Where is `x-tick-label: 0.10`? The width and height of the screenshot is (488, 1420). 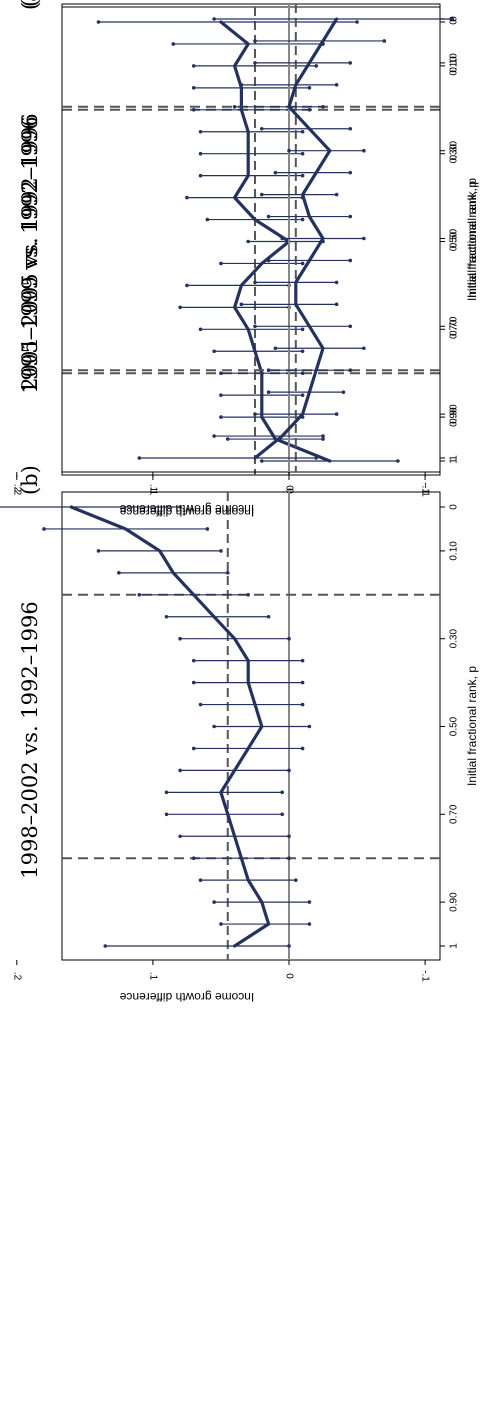 x-tick-label: 0.10 is located at coordinates (454, 66).